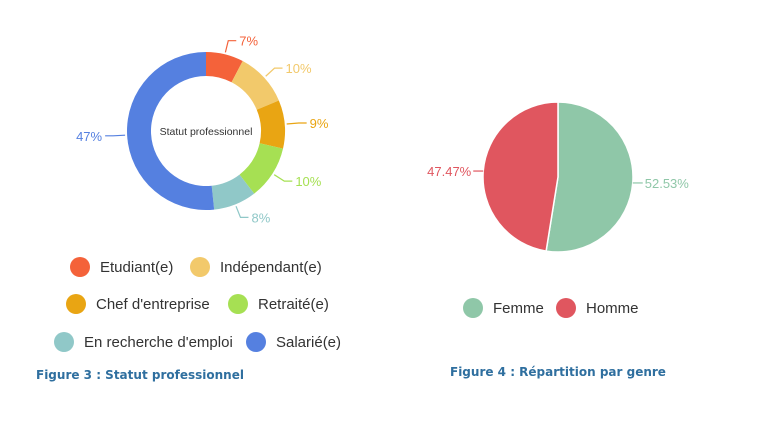 This screenshot has width=766, height=429. I want to click on legend-item-independant: Indépendant(e), so click(256, 267).